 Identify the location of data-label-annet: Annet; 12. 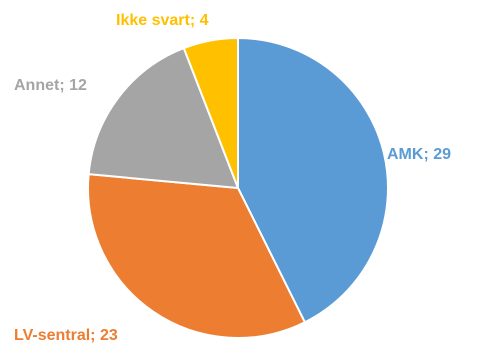
(50, 85).